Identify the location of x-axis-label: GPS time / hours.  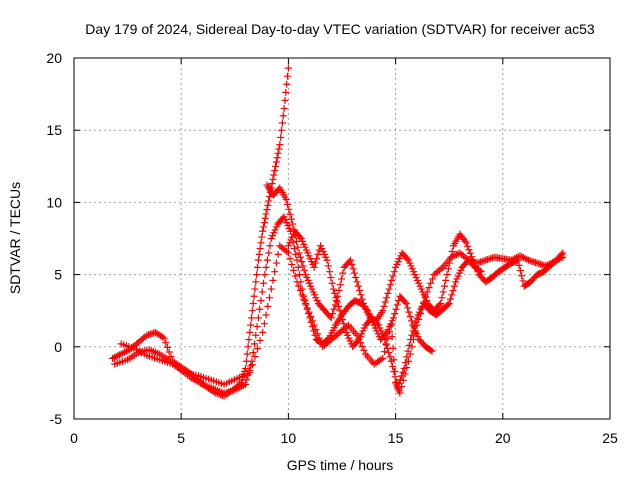
(340, 465).